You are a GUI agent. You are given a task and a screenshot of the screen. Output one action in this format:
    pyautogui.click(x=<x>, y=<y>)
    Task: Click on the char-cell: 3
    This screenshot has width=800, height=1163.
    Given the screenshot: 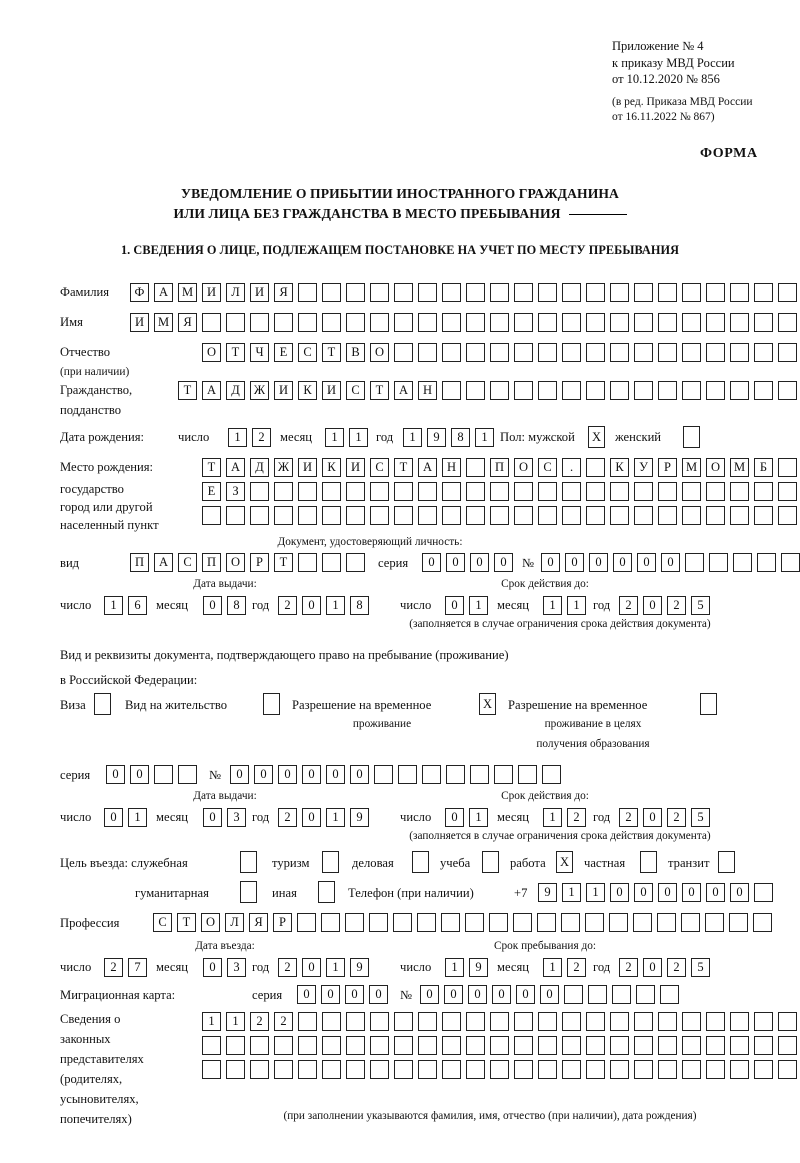 What is the action you would take?
    pyautogui.click(x=236, y=967)
    